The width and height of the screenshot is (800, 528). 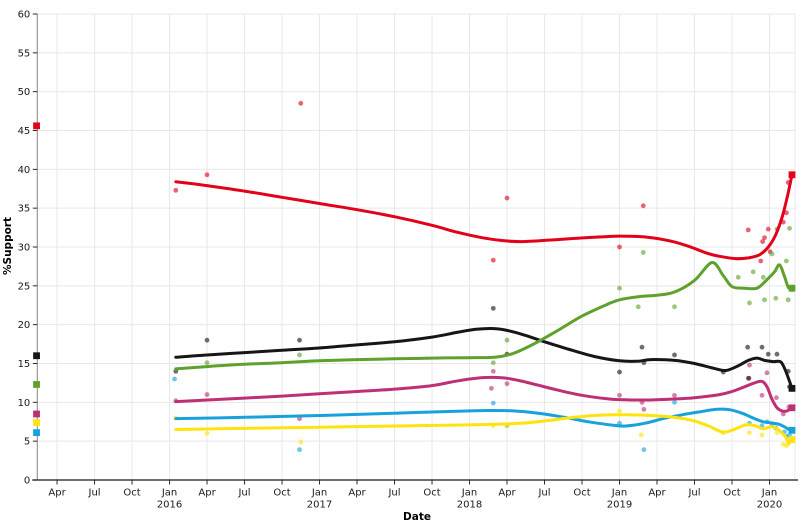 What do you see at coordinates (8, 246) in the screenshot?
I see `y-axis-title: %Support` at bounding box center [8, 246].